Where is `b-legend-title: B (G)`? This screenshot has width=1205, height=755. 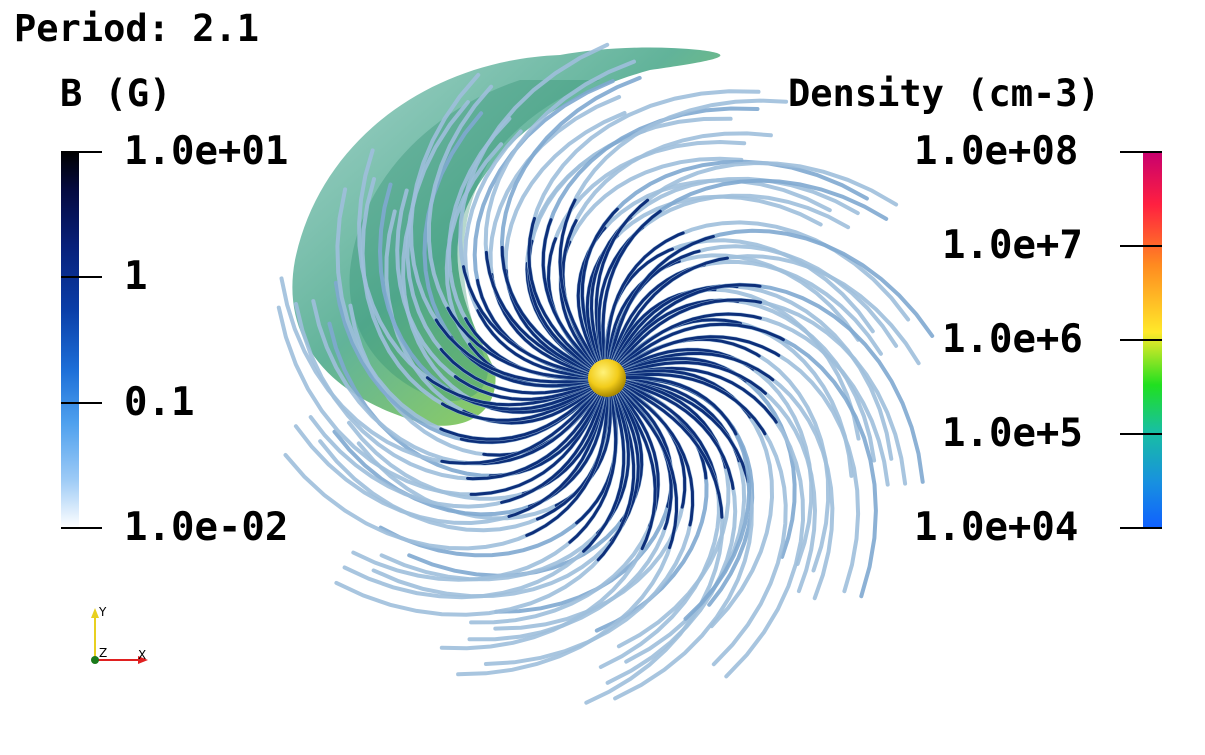 b-legend-title: B (G) is located at coordinates (116, 93).